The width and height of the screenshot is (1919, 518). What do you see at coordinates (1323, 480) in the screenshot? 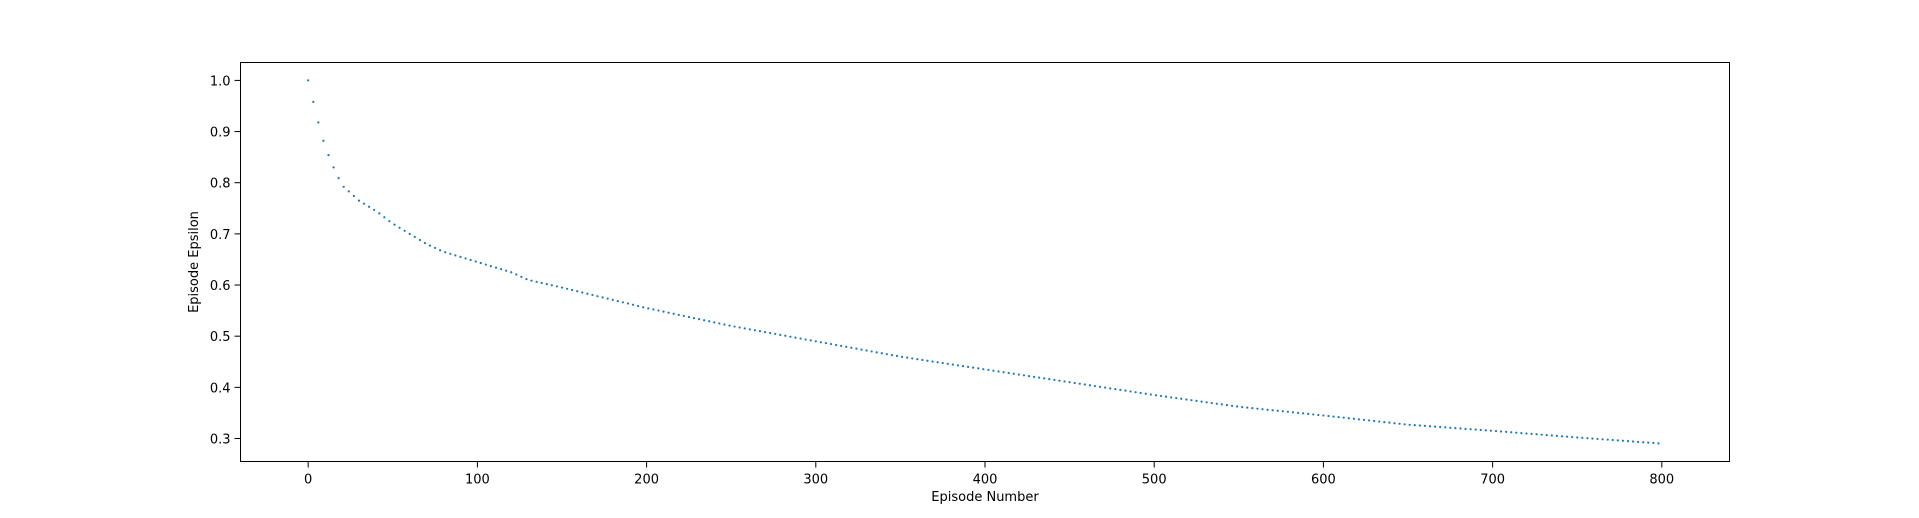
I see `x-tick-label: 600` at bounding box center [1323, 480].